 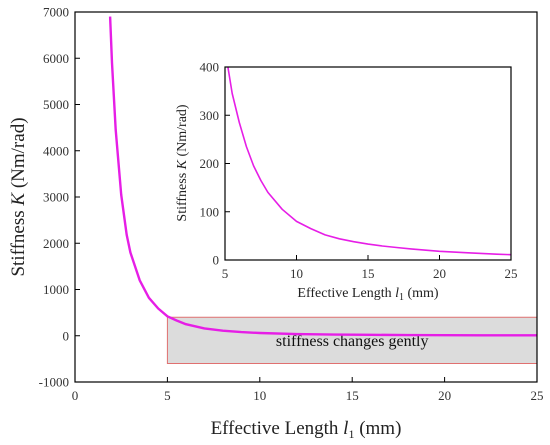 I want to click on inset-y-axis-title-text: Stiffness, so click(x=182, y=195).